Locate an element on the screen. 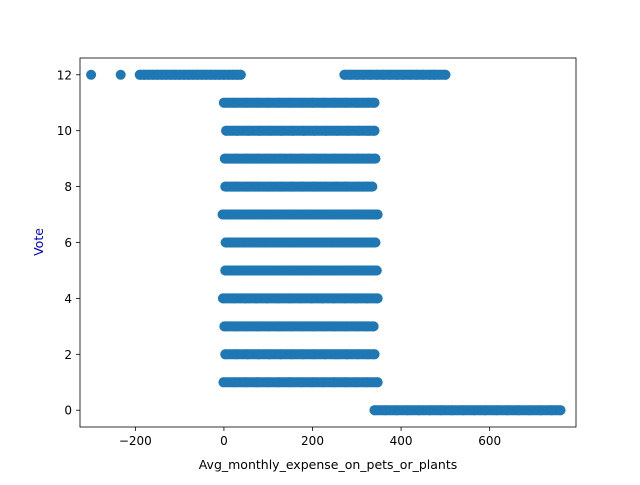 This screenshot has width=640, height=485. x-tick-label: 0 is located at coordinates (224, 441).